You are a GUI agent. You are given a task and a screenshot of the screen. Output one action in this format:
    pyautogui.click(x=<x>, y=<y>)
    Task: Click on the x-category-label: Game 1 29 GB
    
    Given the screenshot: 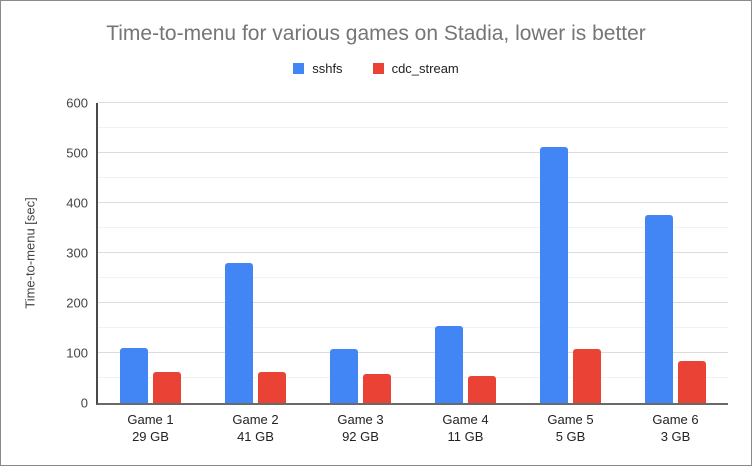 What is the action you would take?
    pyautogui.click(x=150, y=428)
    